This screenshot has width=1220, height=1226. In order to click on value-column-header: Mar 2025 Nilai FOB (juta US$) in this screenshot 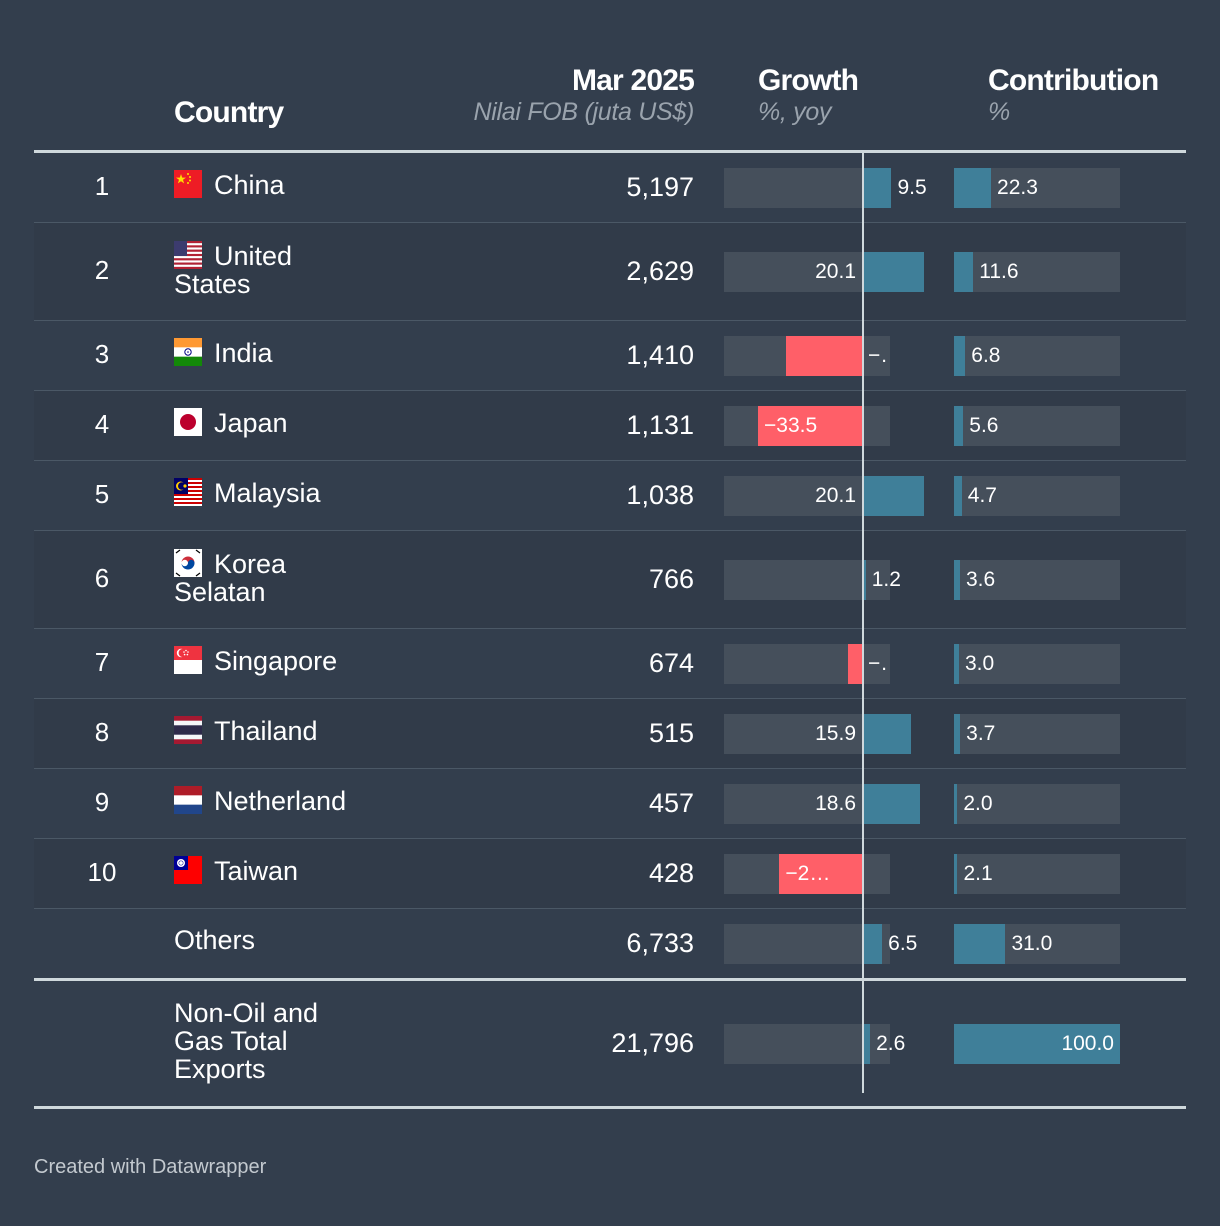, I will do `click(562, 95)`.